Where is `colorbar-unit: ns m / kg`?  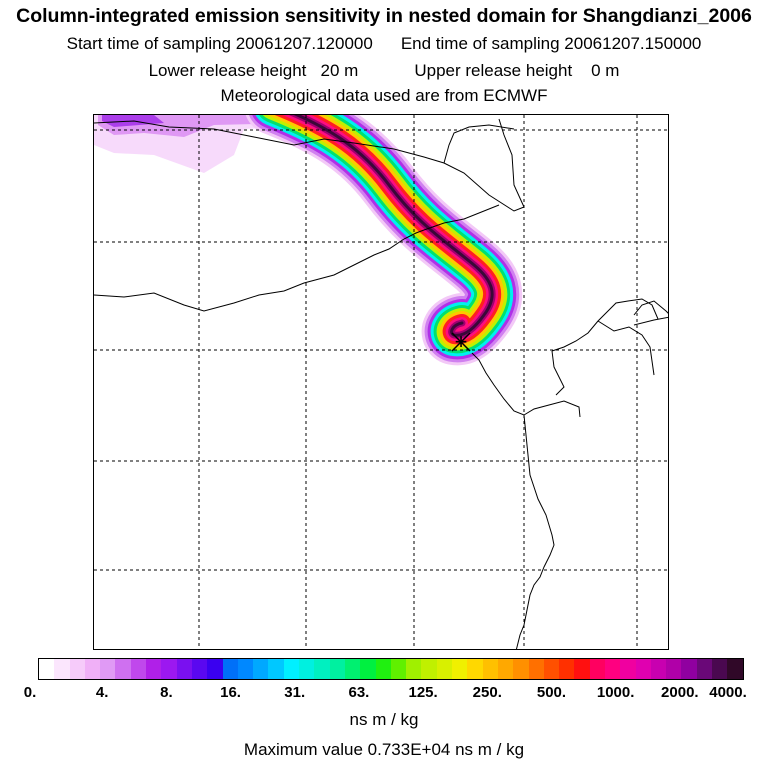 colorbar-unit: ns m / kg is located at coordinates (384, 719).